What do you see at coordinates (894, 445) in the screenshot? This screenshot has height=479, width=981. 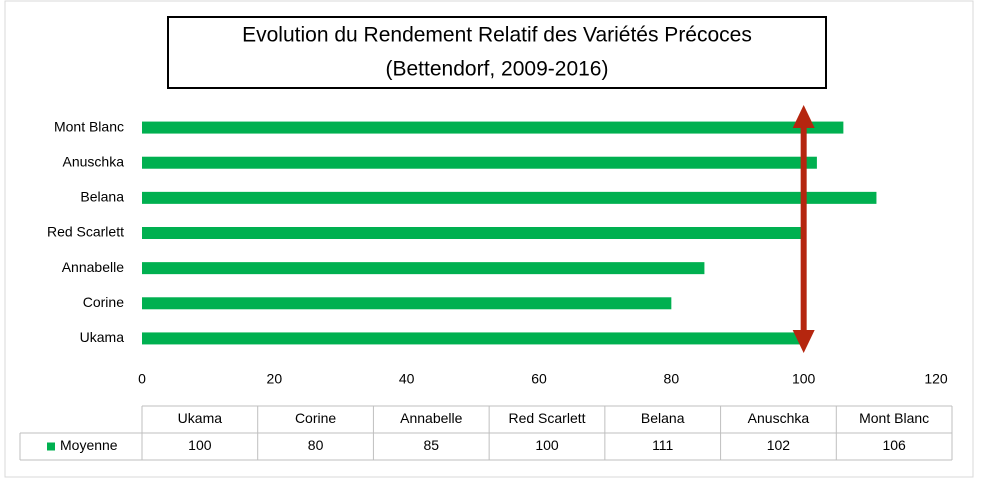 I see `table-value: 106` at bounding box center [894, 445].